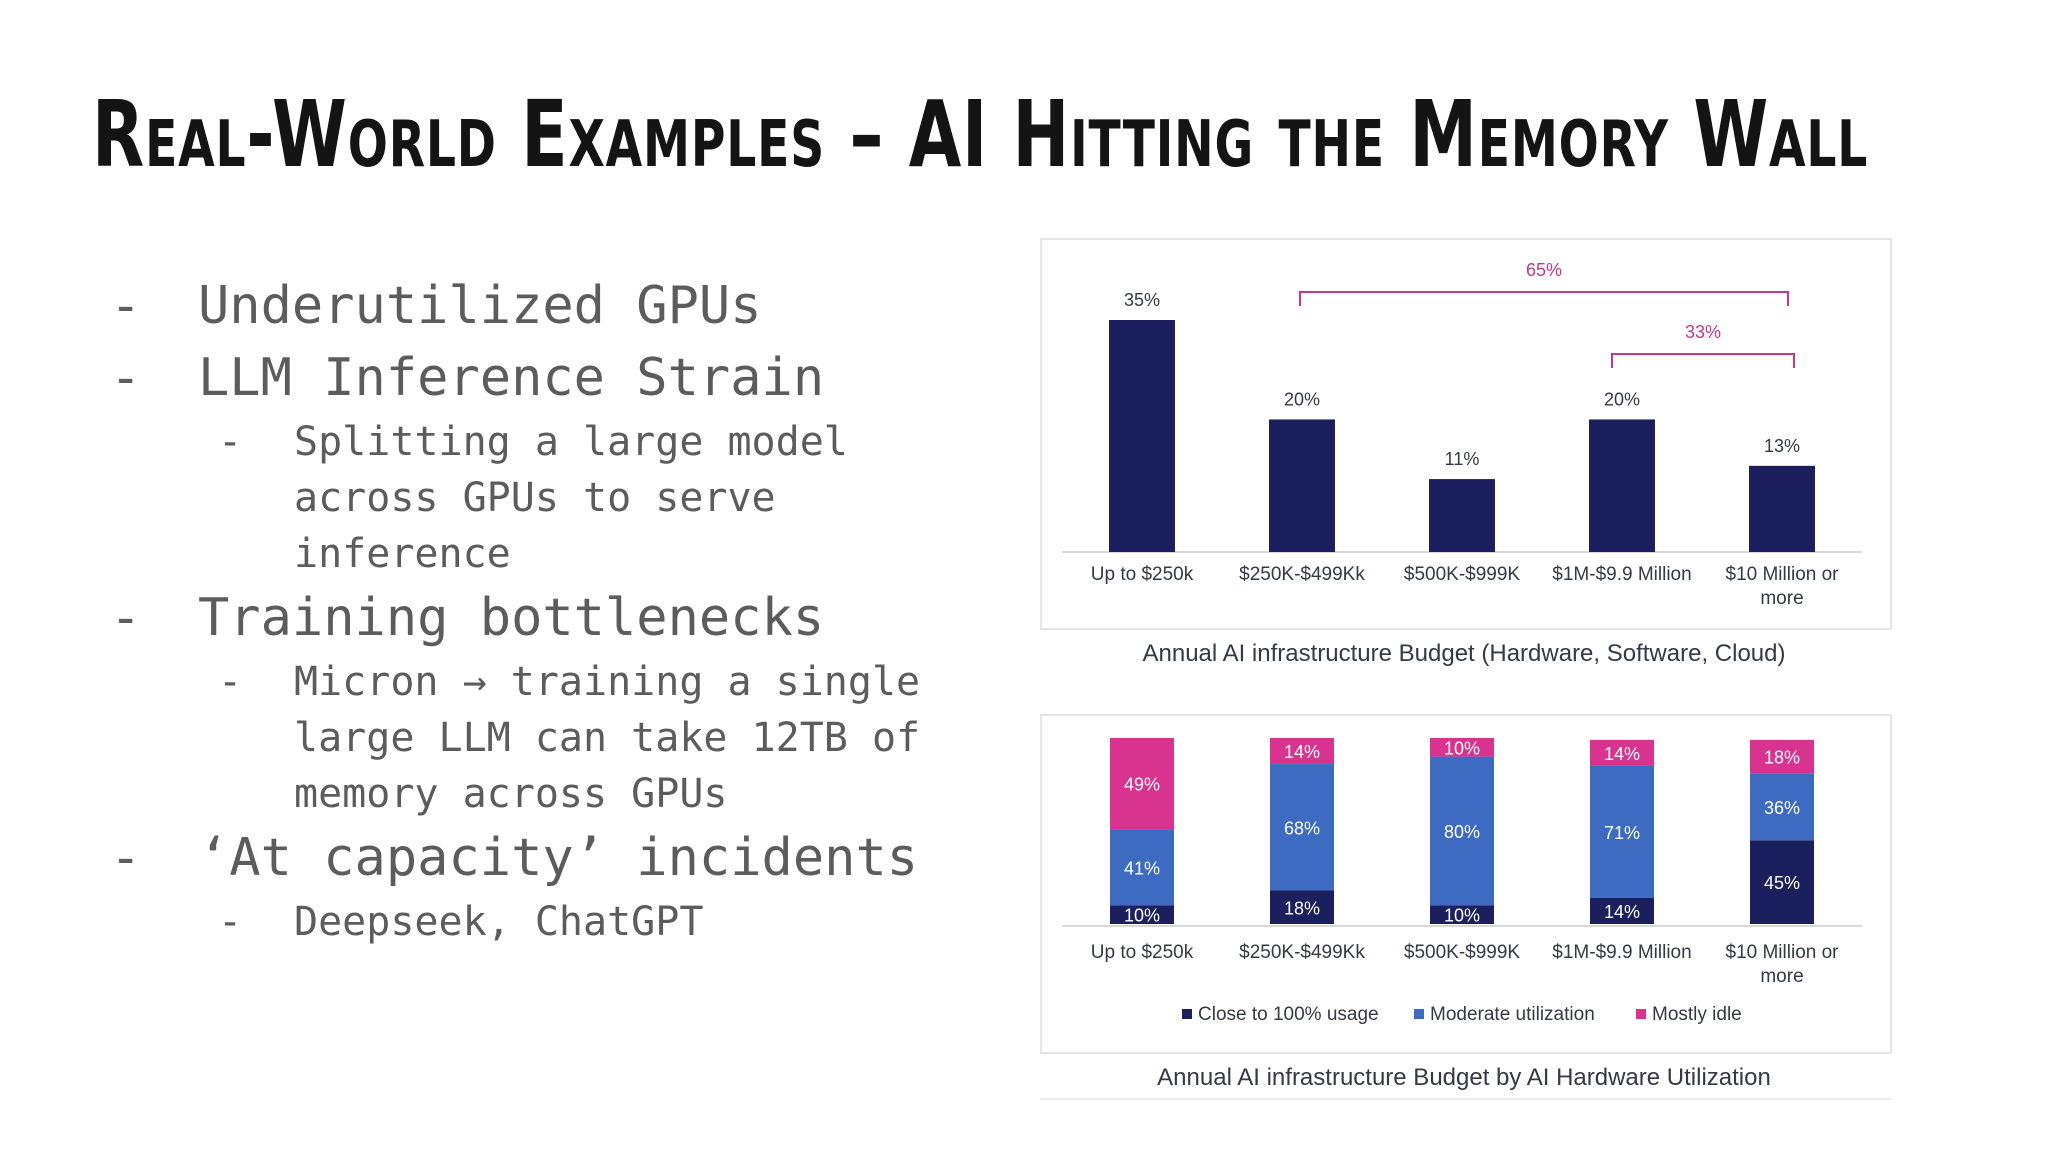  I want to click on segment-label: 45%, so click(1782, 883).